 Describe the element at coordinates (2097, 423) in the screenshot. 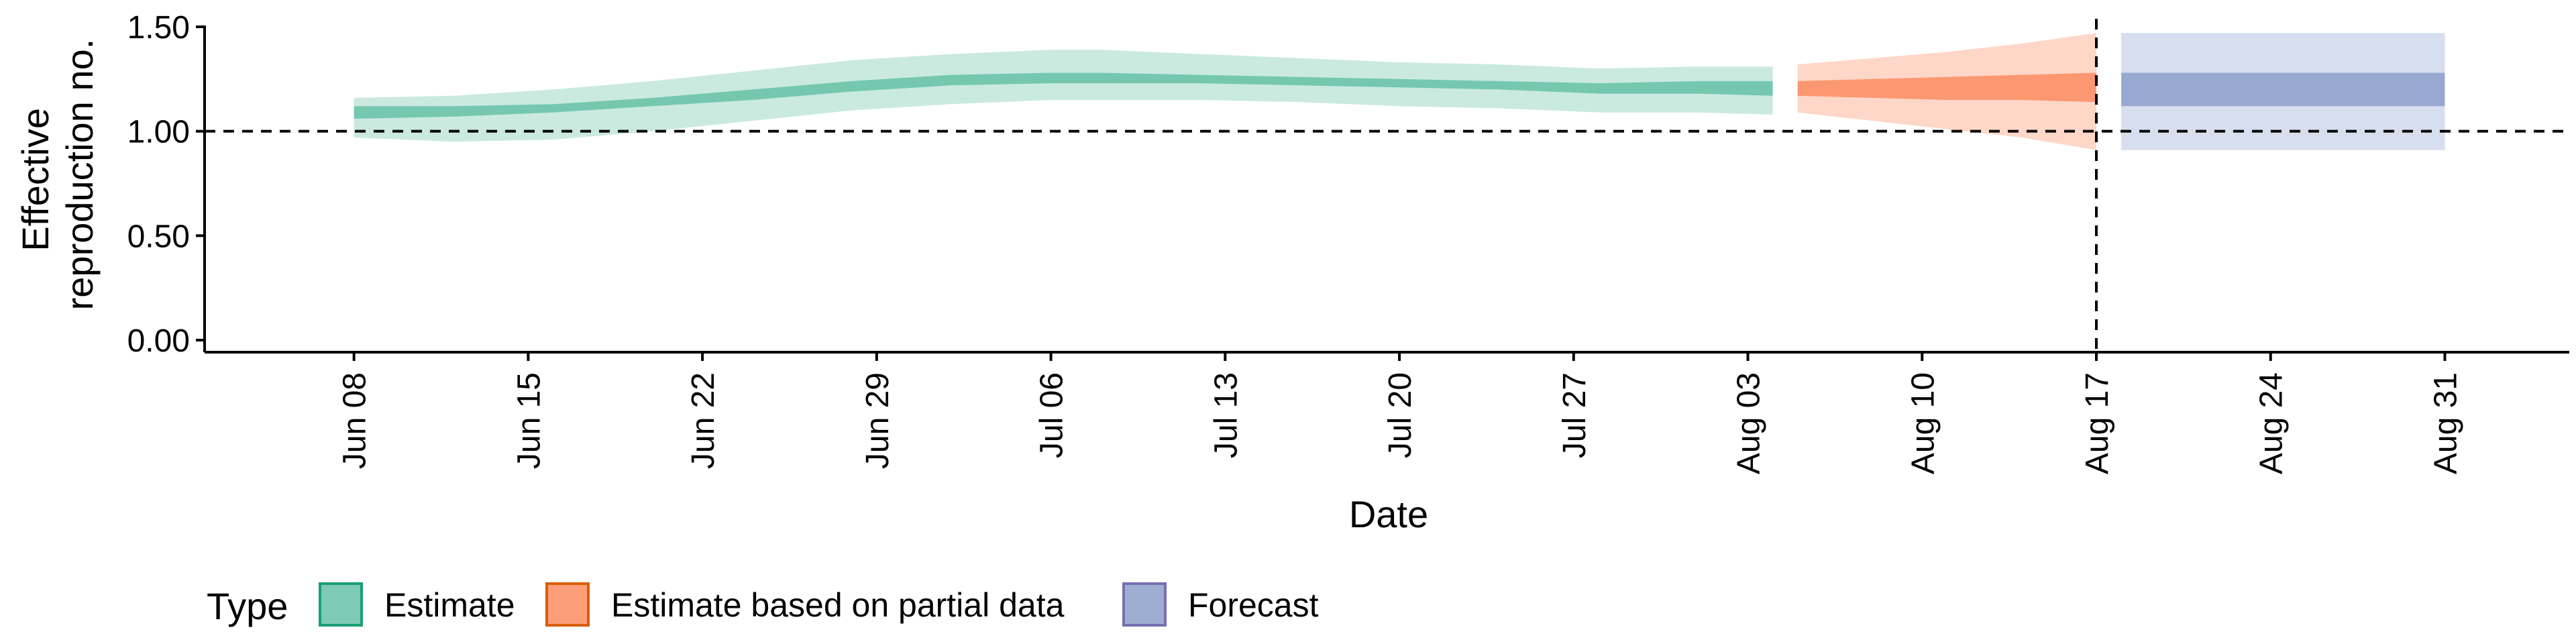

I see `x-tick-label: Aug 17` at that location.